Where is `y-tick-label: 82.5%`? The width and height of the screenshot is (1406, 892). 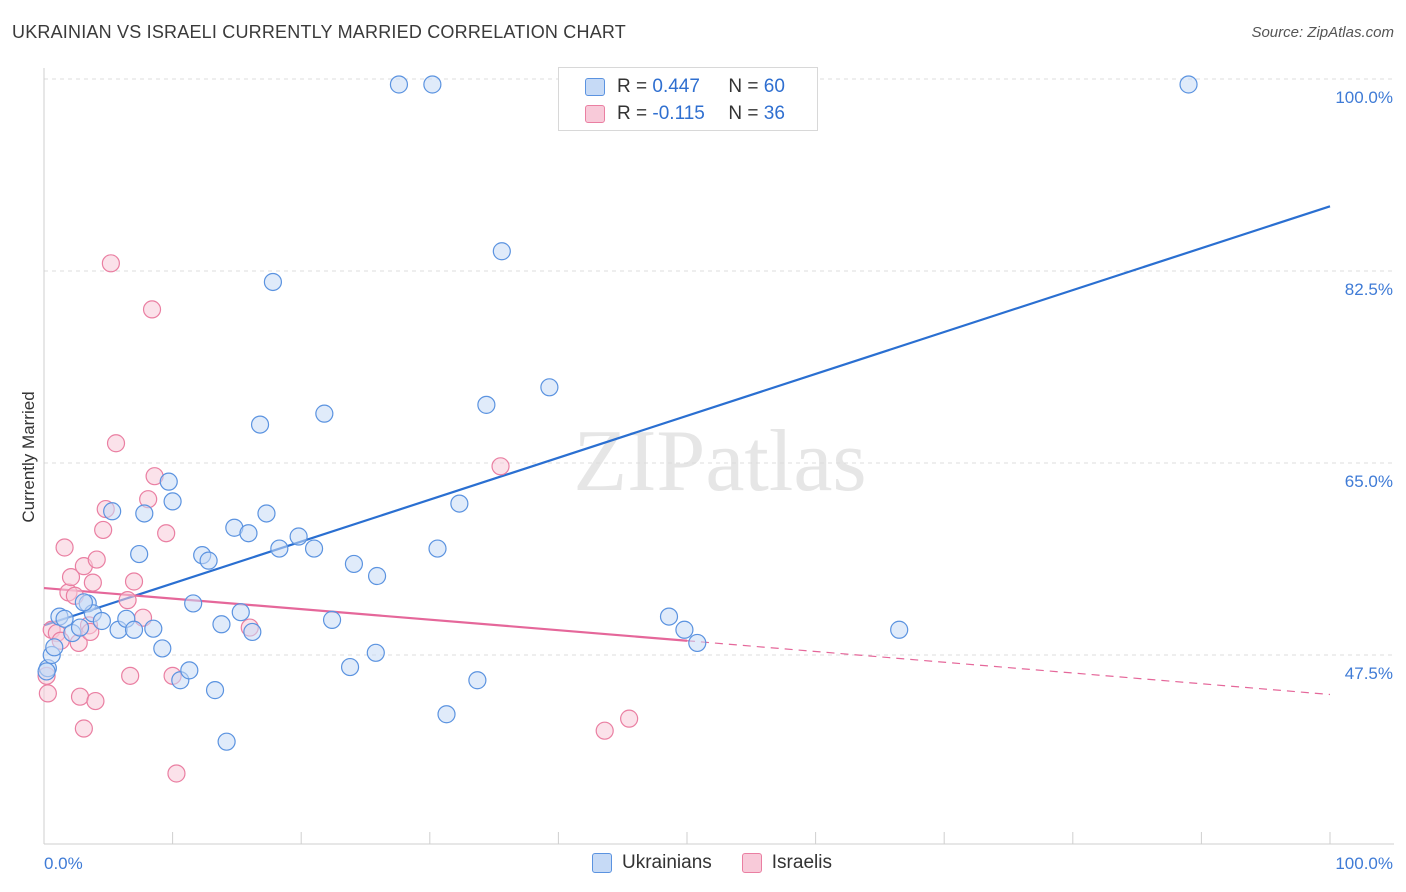 y-tick-label: 82.5% is located at coordinates (1369, 289).